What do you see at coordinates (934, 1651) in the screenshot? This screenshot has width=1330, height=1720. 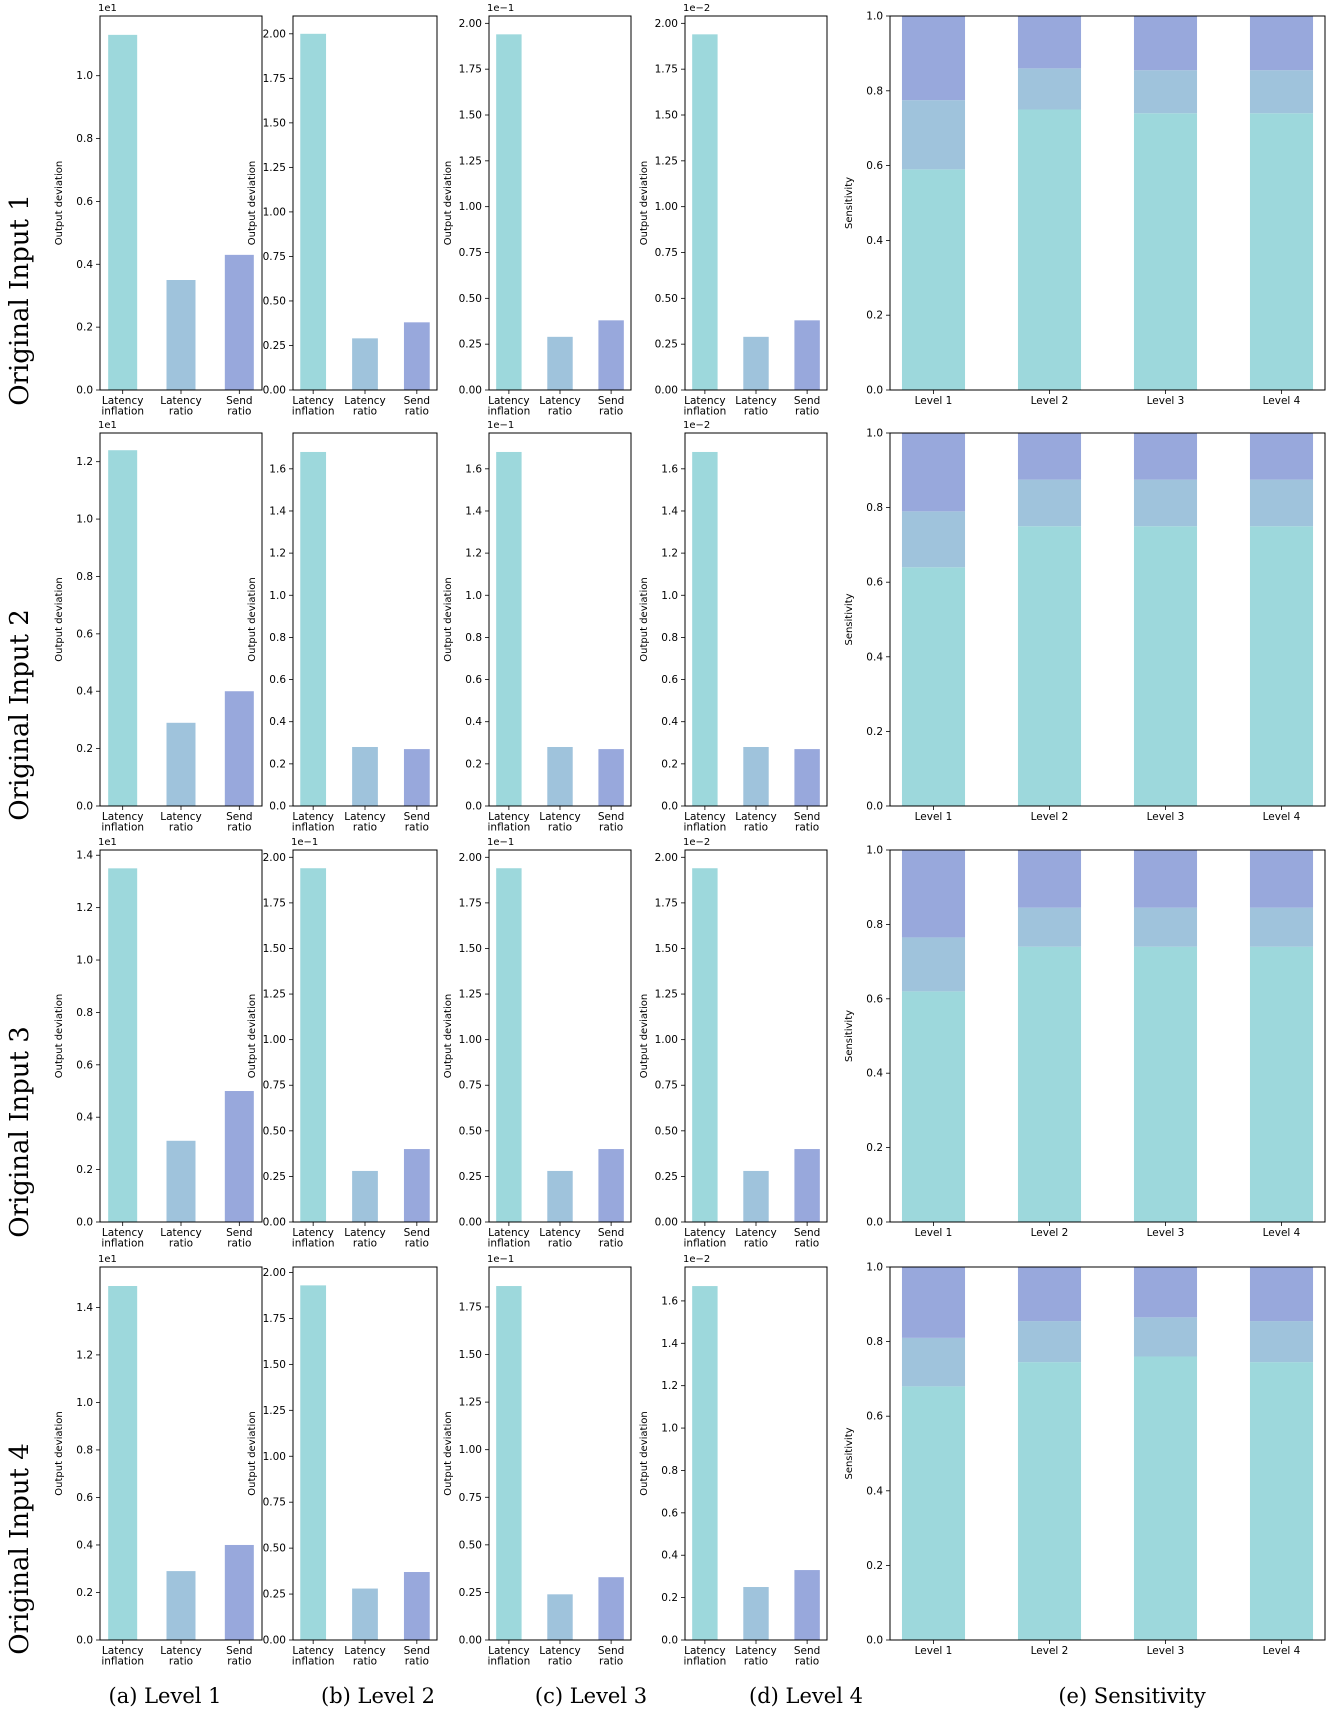 I see `x-tick-label: Level 1` at bounding box center [934, 1651].